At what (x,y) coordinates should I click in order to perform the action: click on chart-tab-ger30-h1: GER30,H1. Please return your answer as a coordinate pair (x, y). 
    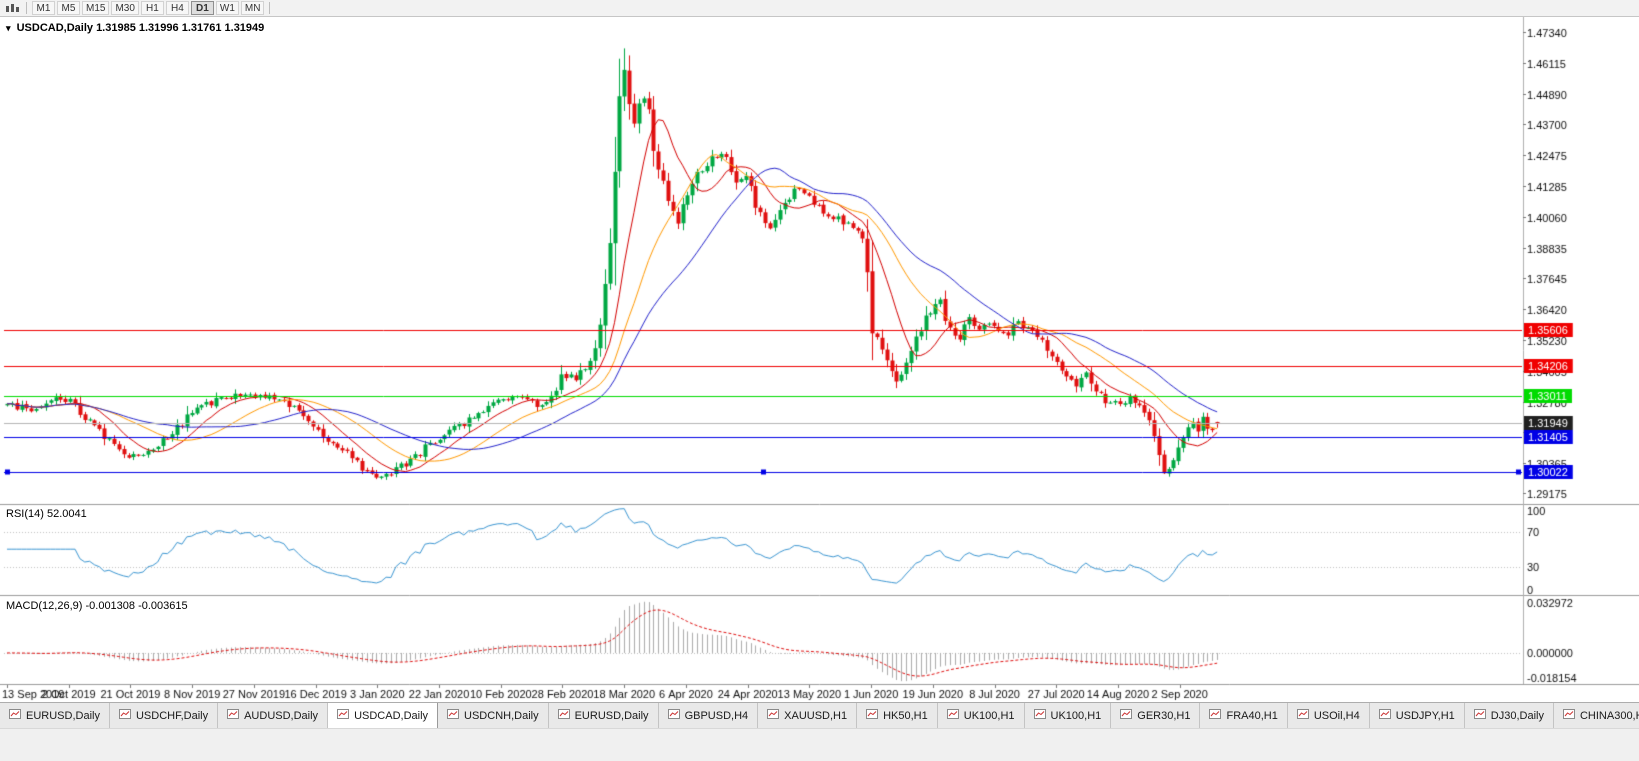
    Looking at the image, I should click on (1156, 715).